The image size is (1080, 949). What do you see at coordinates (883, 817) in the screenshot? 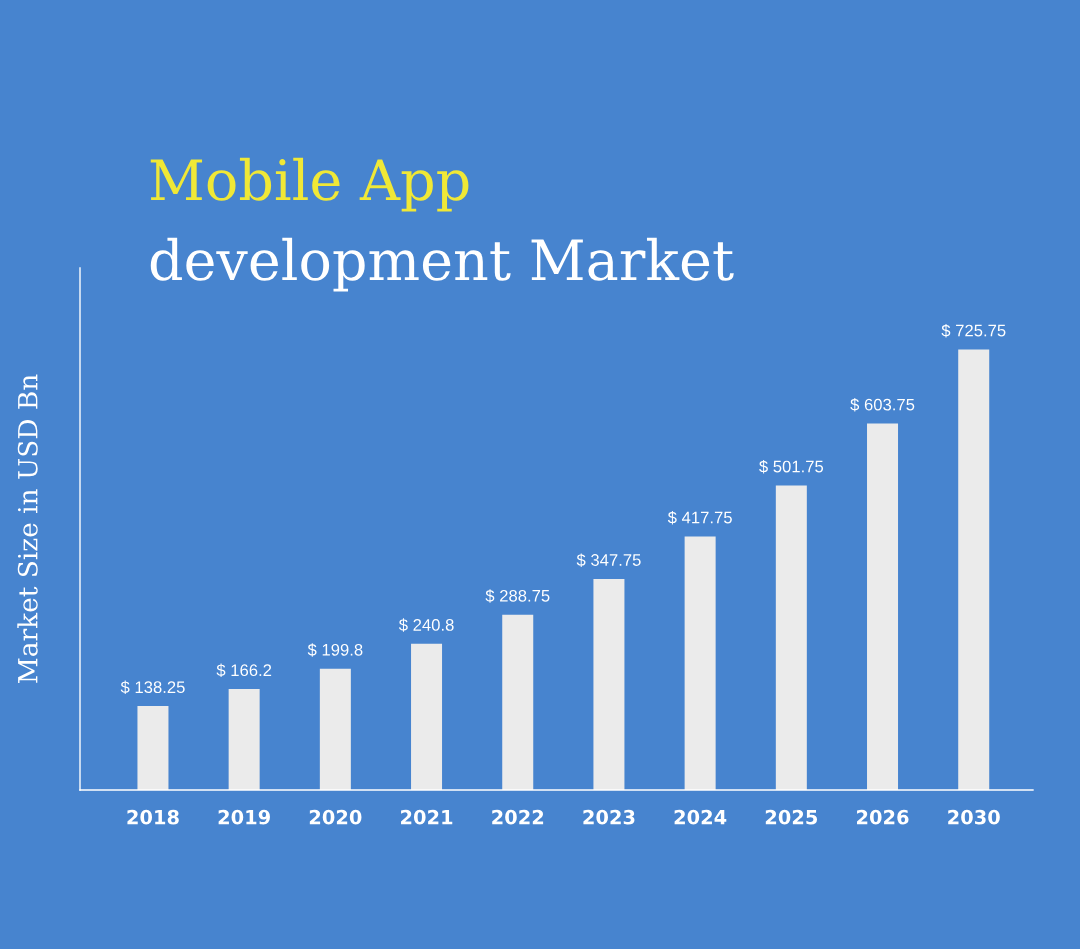
I see `x-tick-label: 2026` at bounding box center [883, 817].